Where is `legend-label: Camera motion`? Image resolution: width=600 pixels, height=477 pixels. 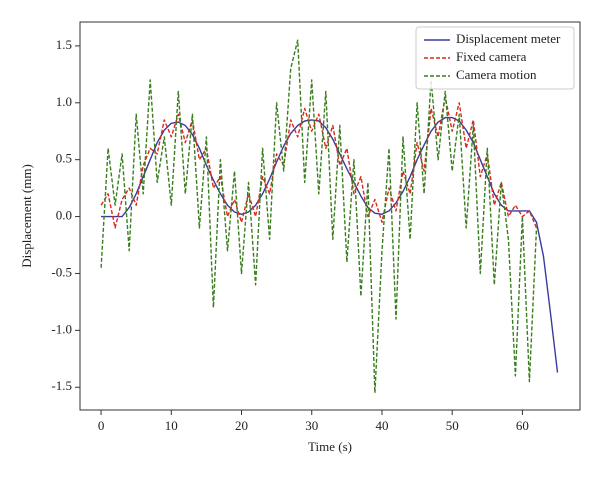
legend-label: Camera motion is located at coordinates (496, 74).